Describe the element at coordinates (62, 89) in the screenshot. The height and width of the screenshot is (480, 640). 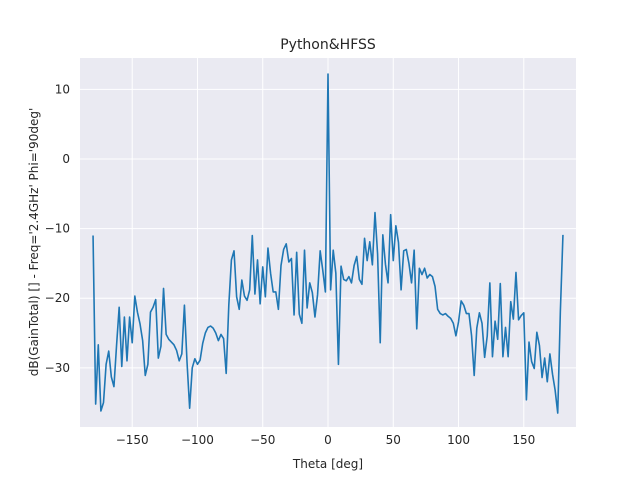
I see `y-tick-label: 10` at that location.